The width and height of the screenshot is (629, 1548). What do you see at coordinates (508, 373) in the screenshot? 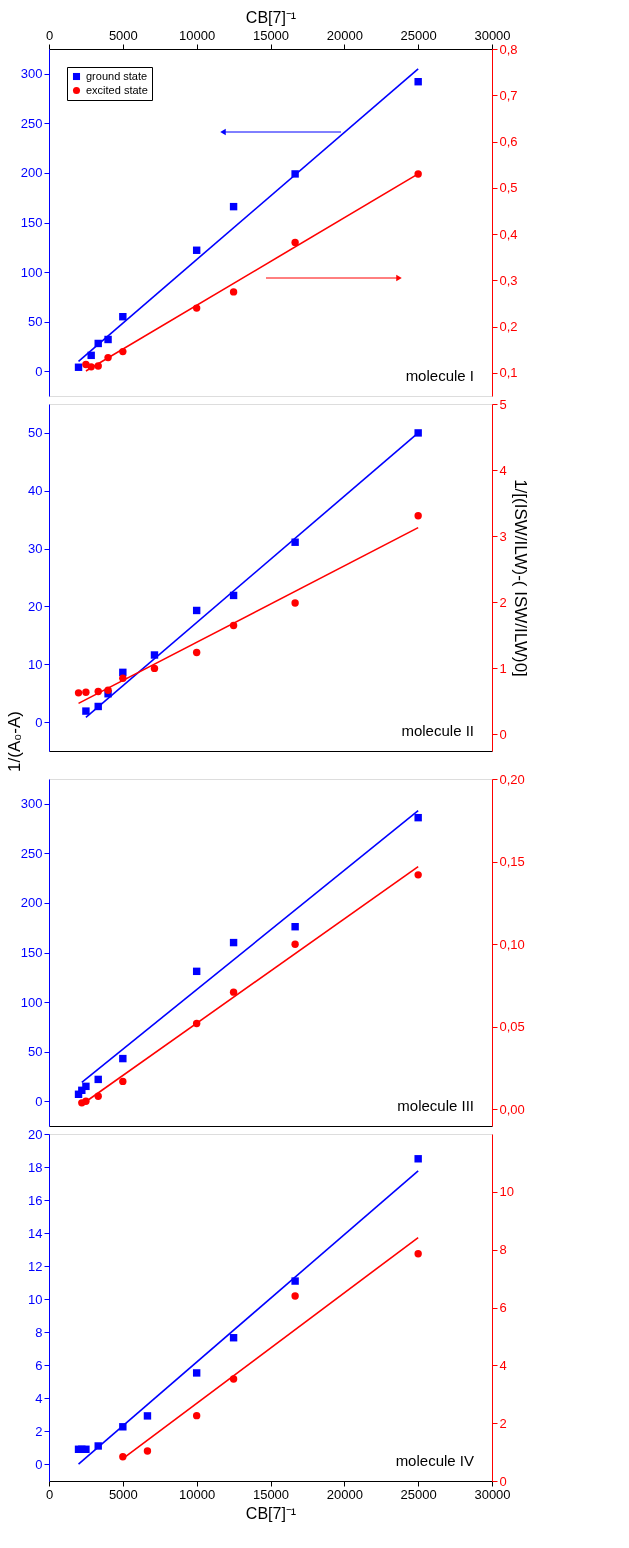
I see `y2-tick-label: 0,1` at bounding box center [508, 373].